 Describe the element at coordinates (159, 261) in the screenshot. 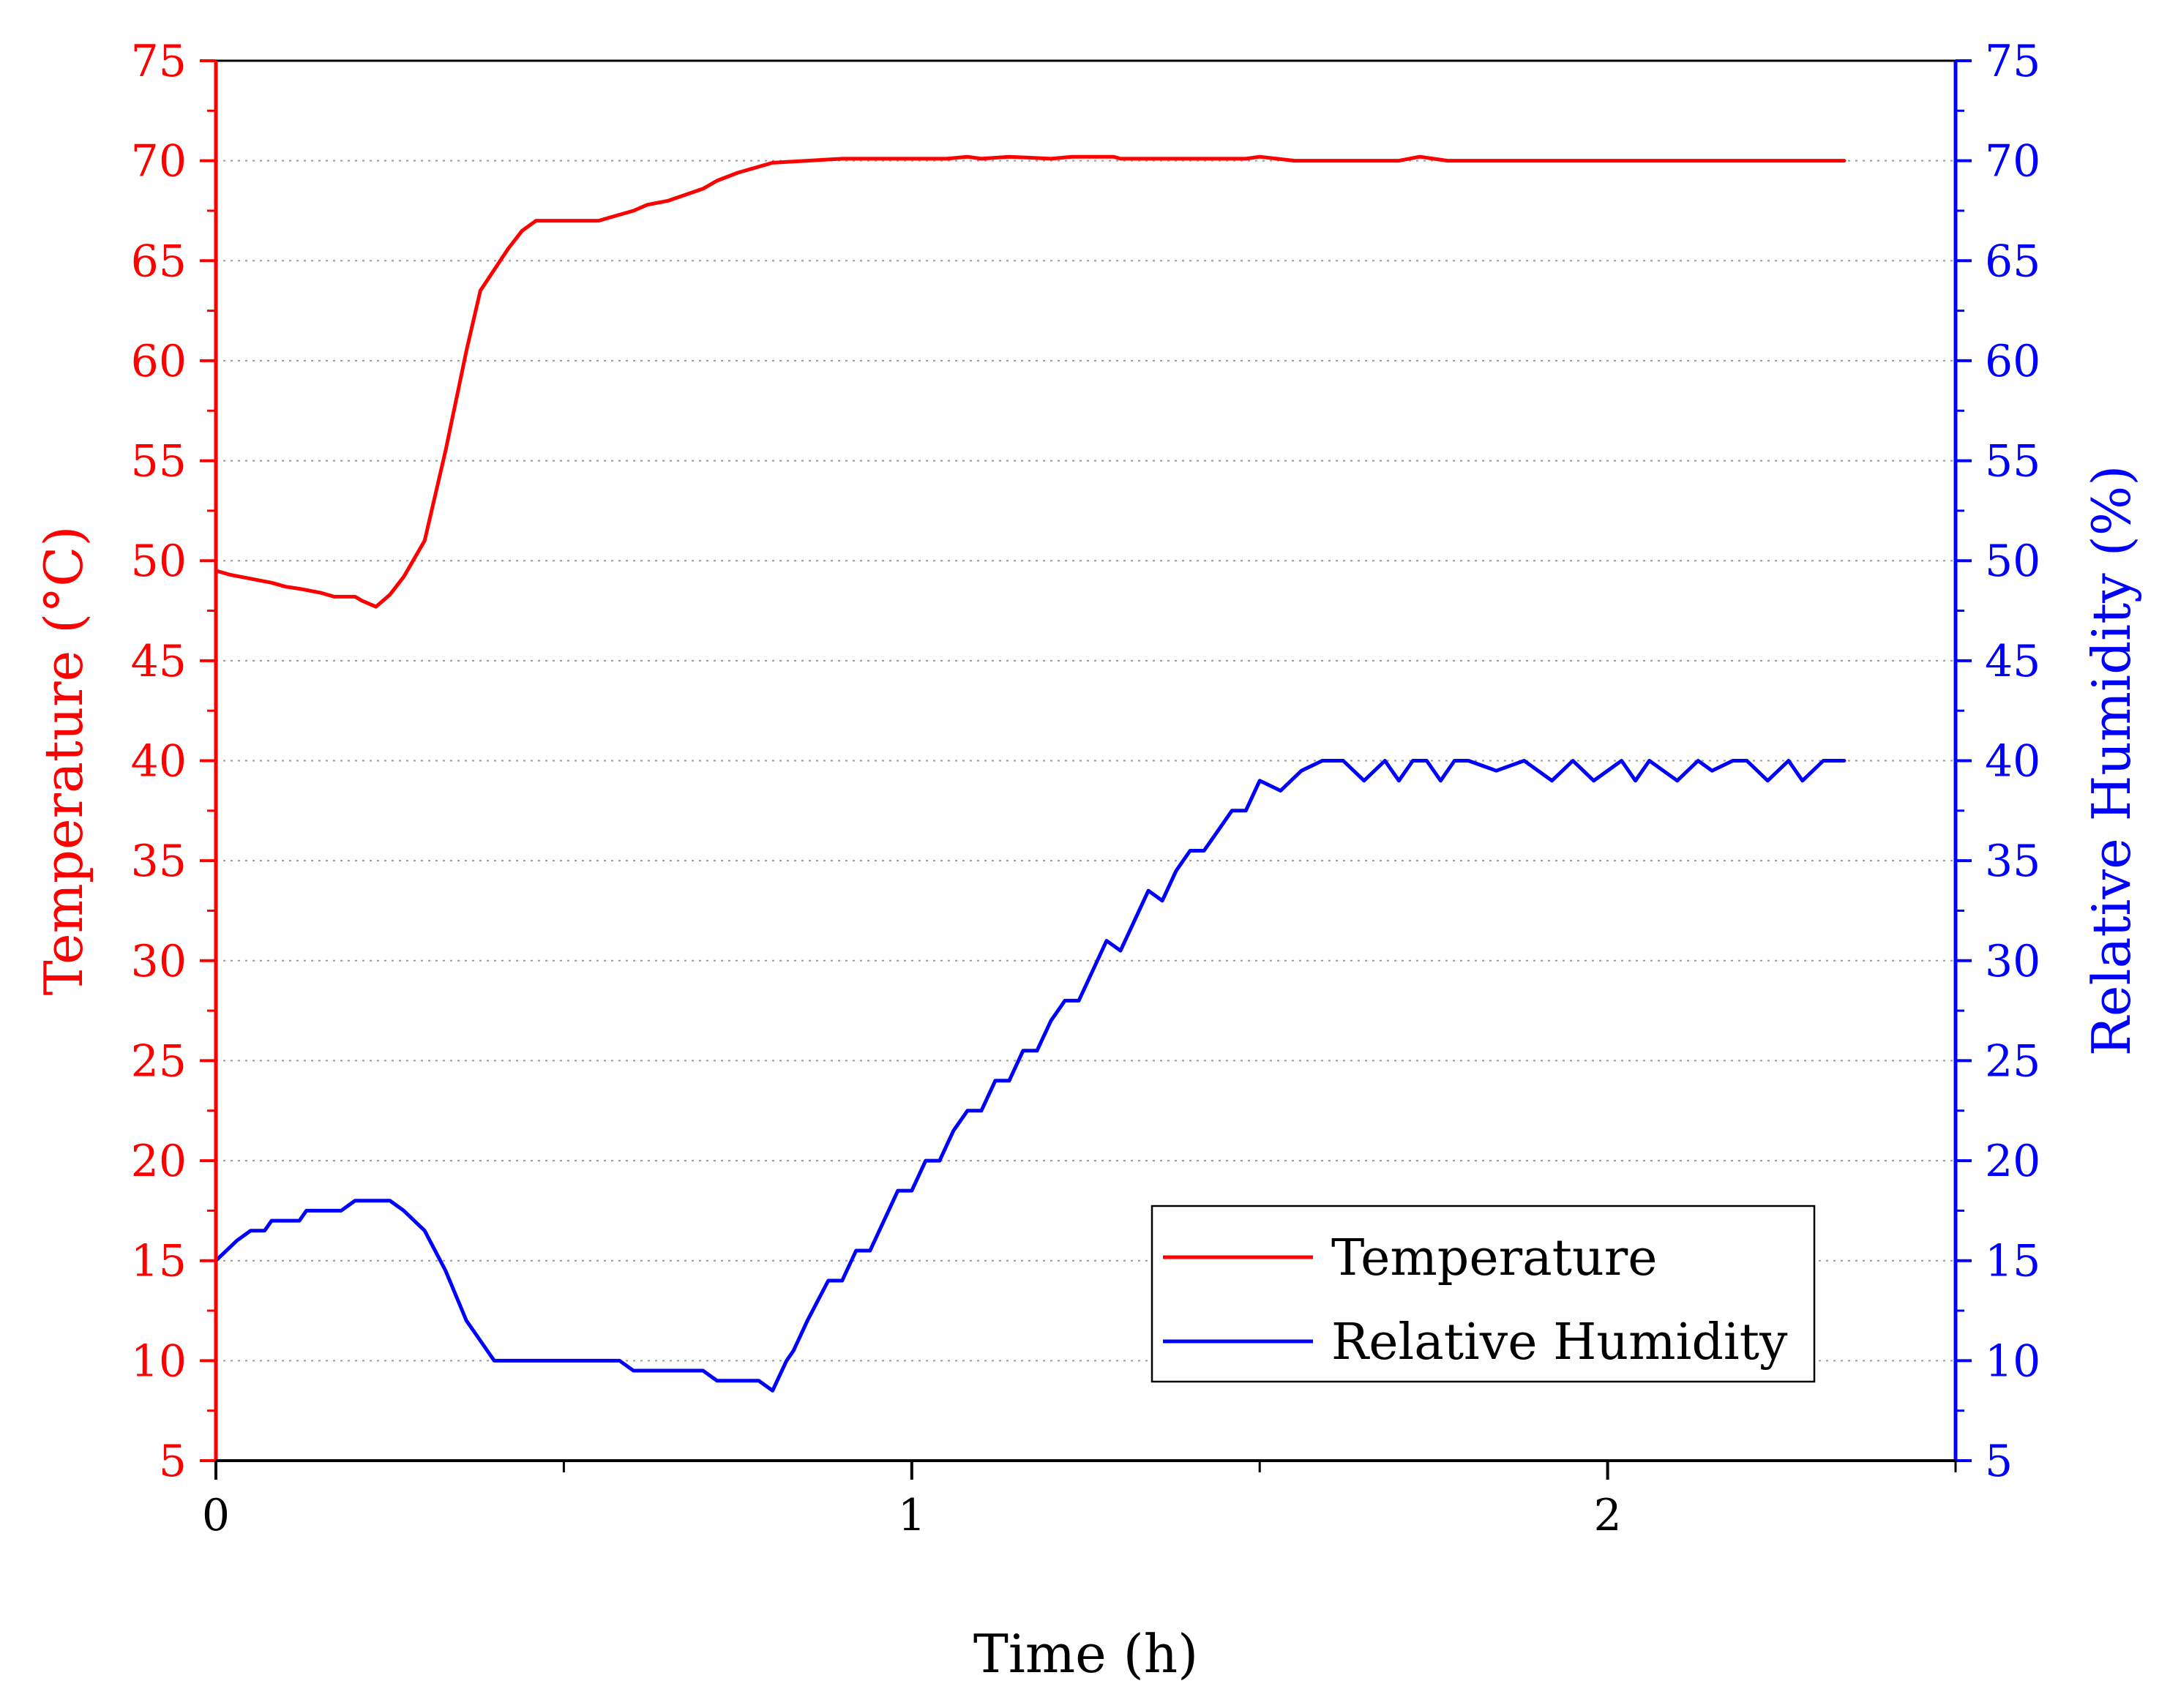

I see `y-left-tick-label: 65` at that location.